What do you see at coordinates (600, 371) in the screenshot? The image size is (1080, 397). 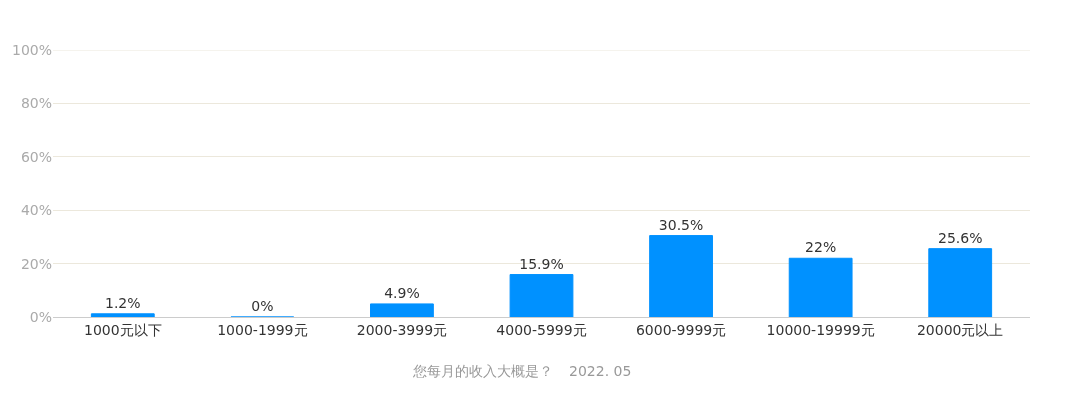 I see `text: 2022. 05` at bounding box center [600, 371].